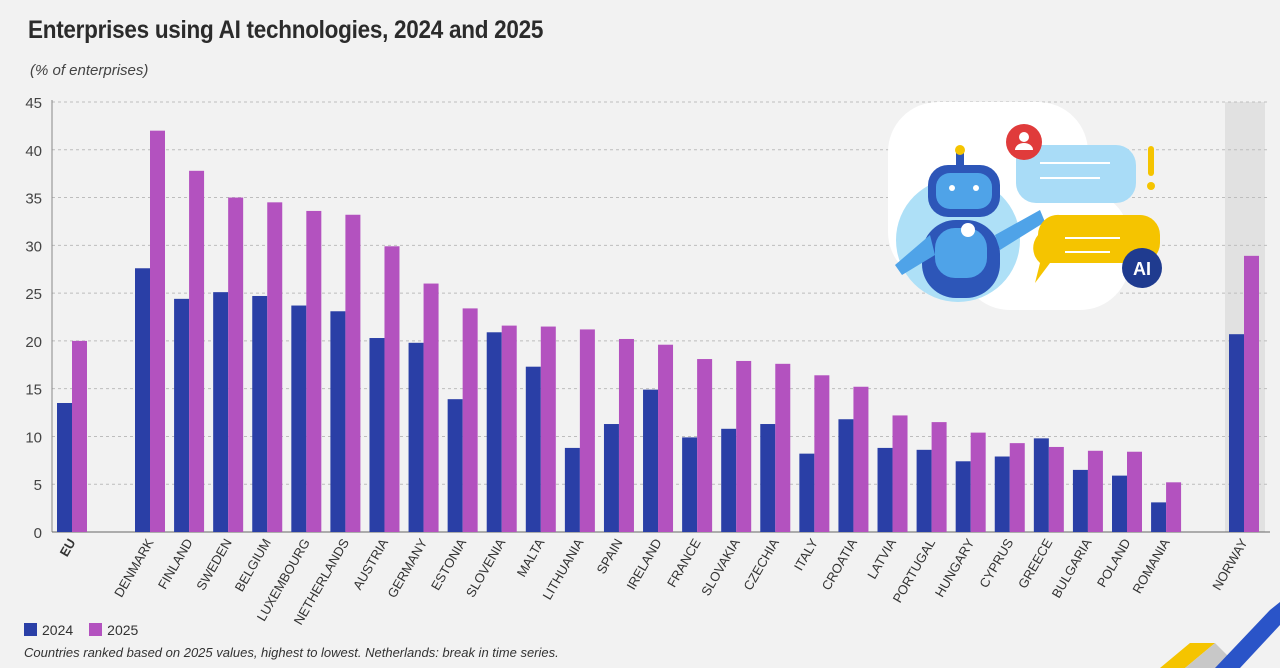 This screenshot has width=1280, height=668. What do you see at coordinates (236, 365) in the screenshot?
I see `bar-sweden-2025` at bounding box center [236, 365].